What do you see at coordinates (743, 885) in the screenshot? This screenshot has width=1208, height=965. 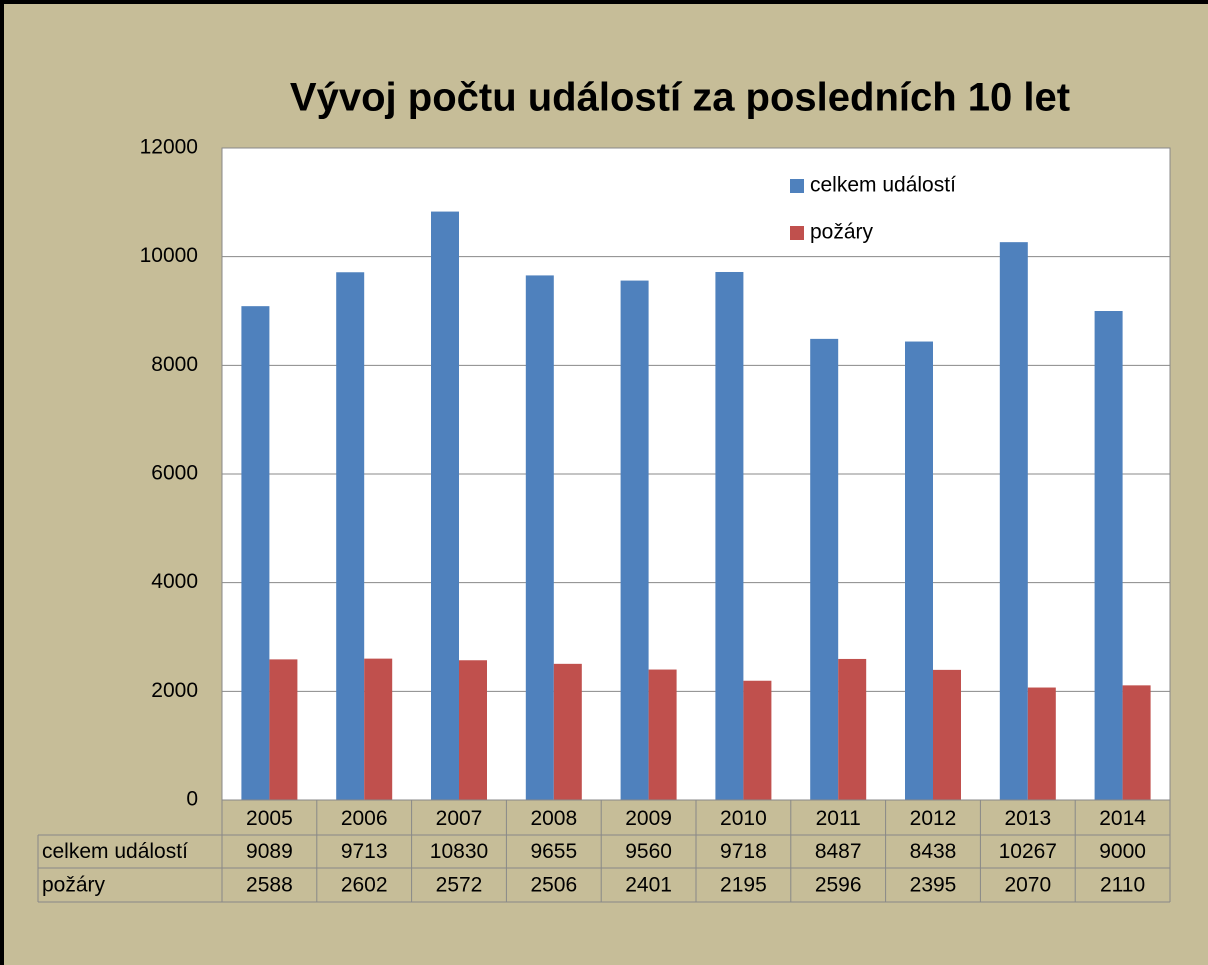 I see `table-value: 2195` at bounding box center [743, 885].